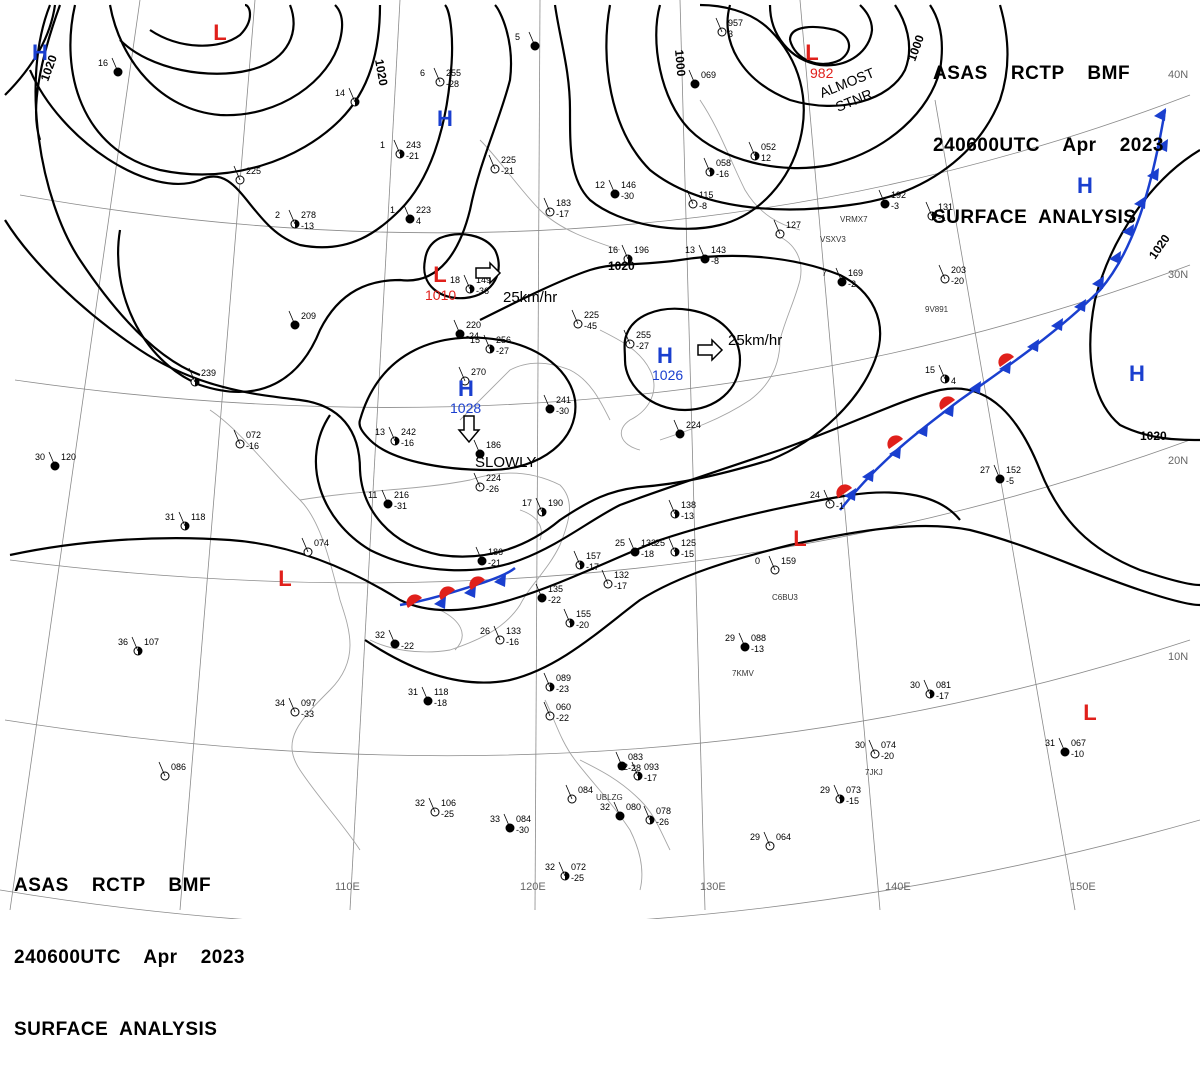 Image resolution: width=1200 pixels, height=1066 pixels. What do you see at coordinates (508, 160) in the screenshot?
I see `station-pressure: 225` at bounding box center [508, 160].